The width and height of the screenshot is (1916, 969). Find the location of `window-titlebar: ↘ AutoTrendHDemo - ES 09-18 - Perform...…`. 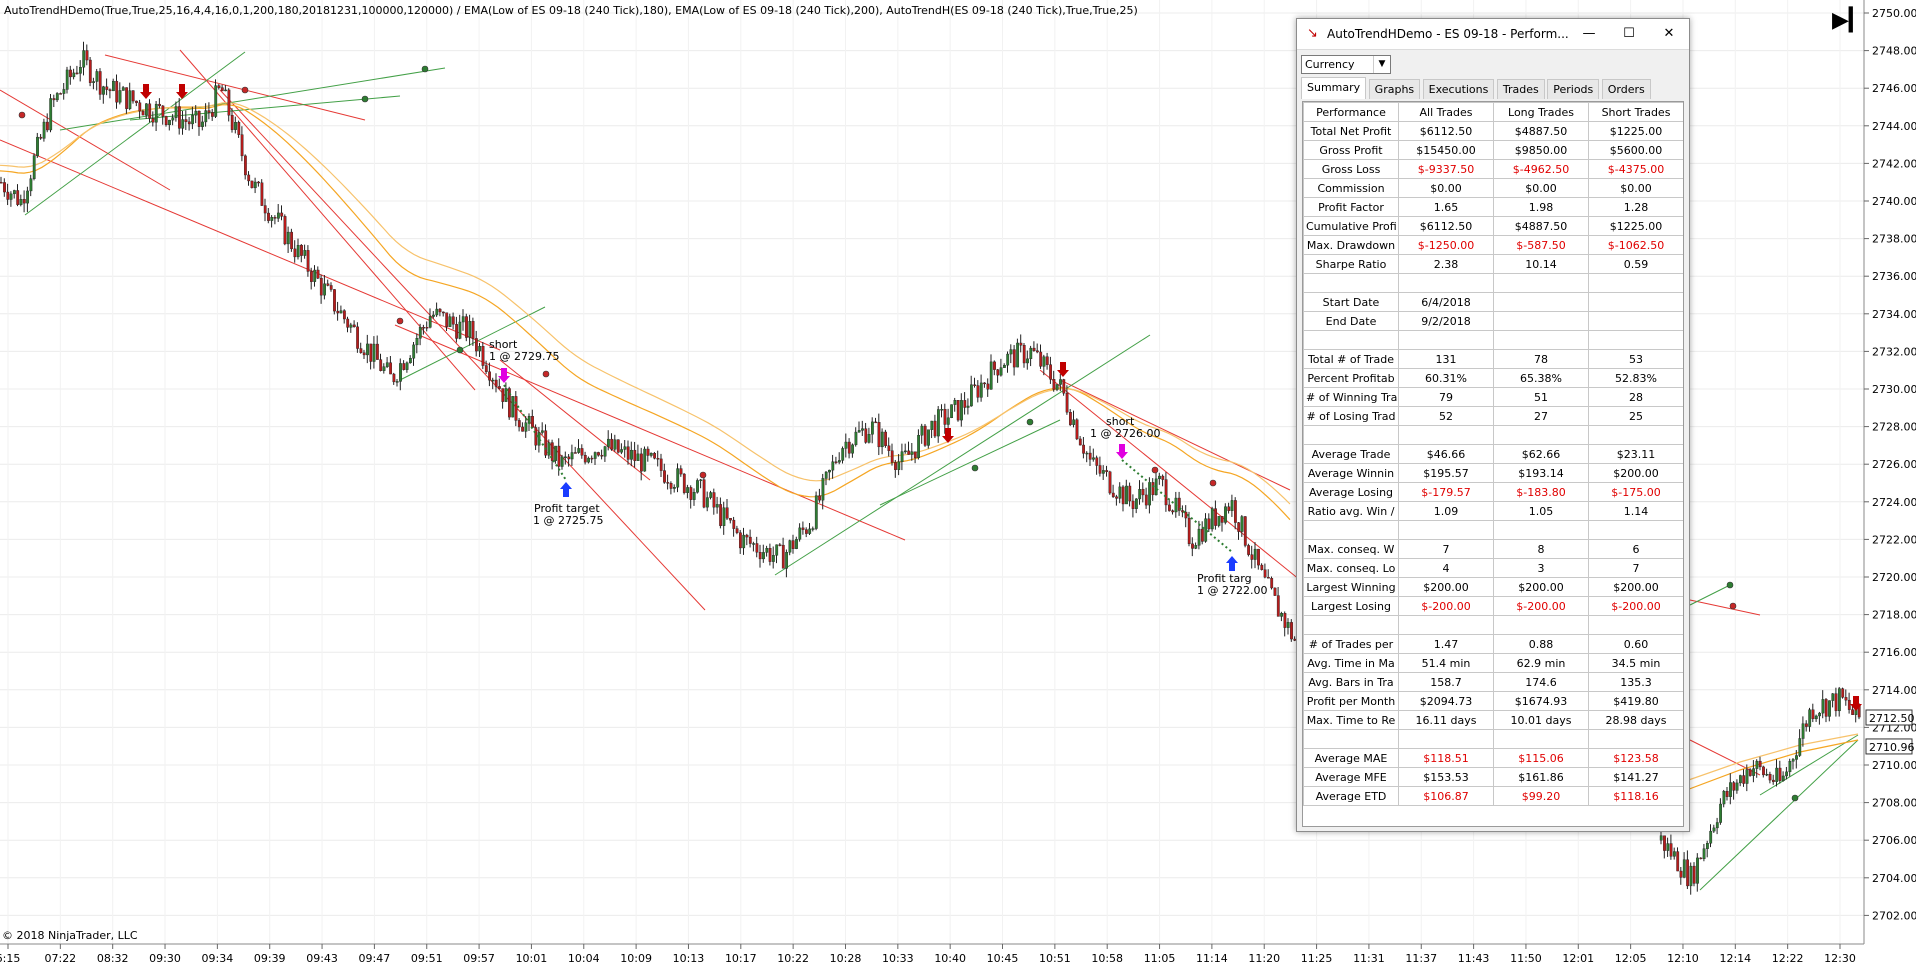

window-titlebar: ↘ AutoTrendHDemo - ES 09-18 - Perform...… is located at coordinates (1493, 34).